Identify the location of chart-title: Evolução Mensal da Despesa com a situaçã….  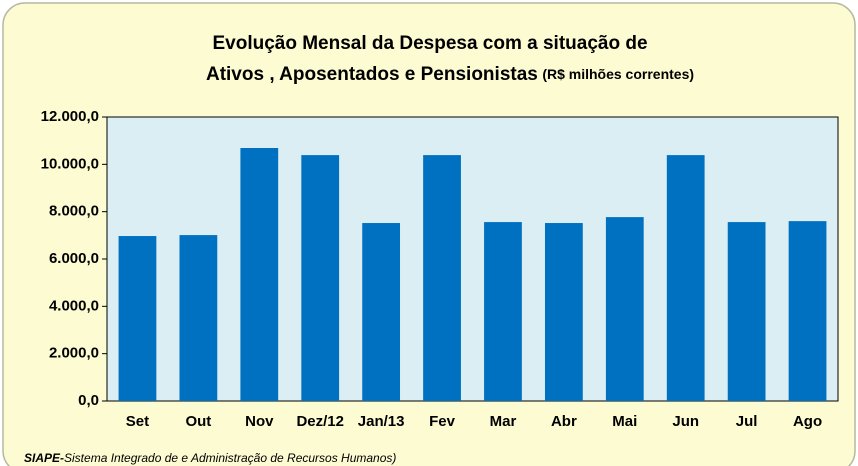
(429, 43).